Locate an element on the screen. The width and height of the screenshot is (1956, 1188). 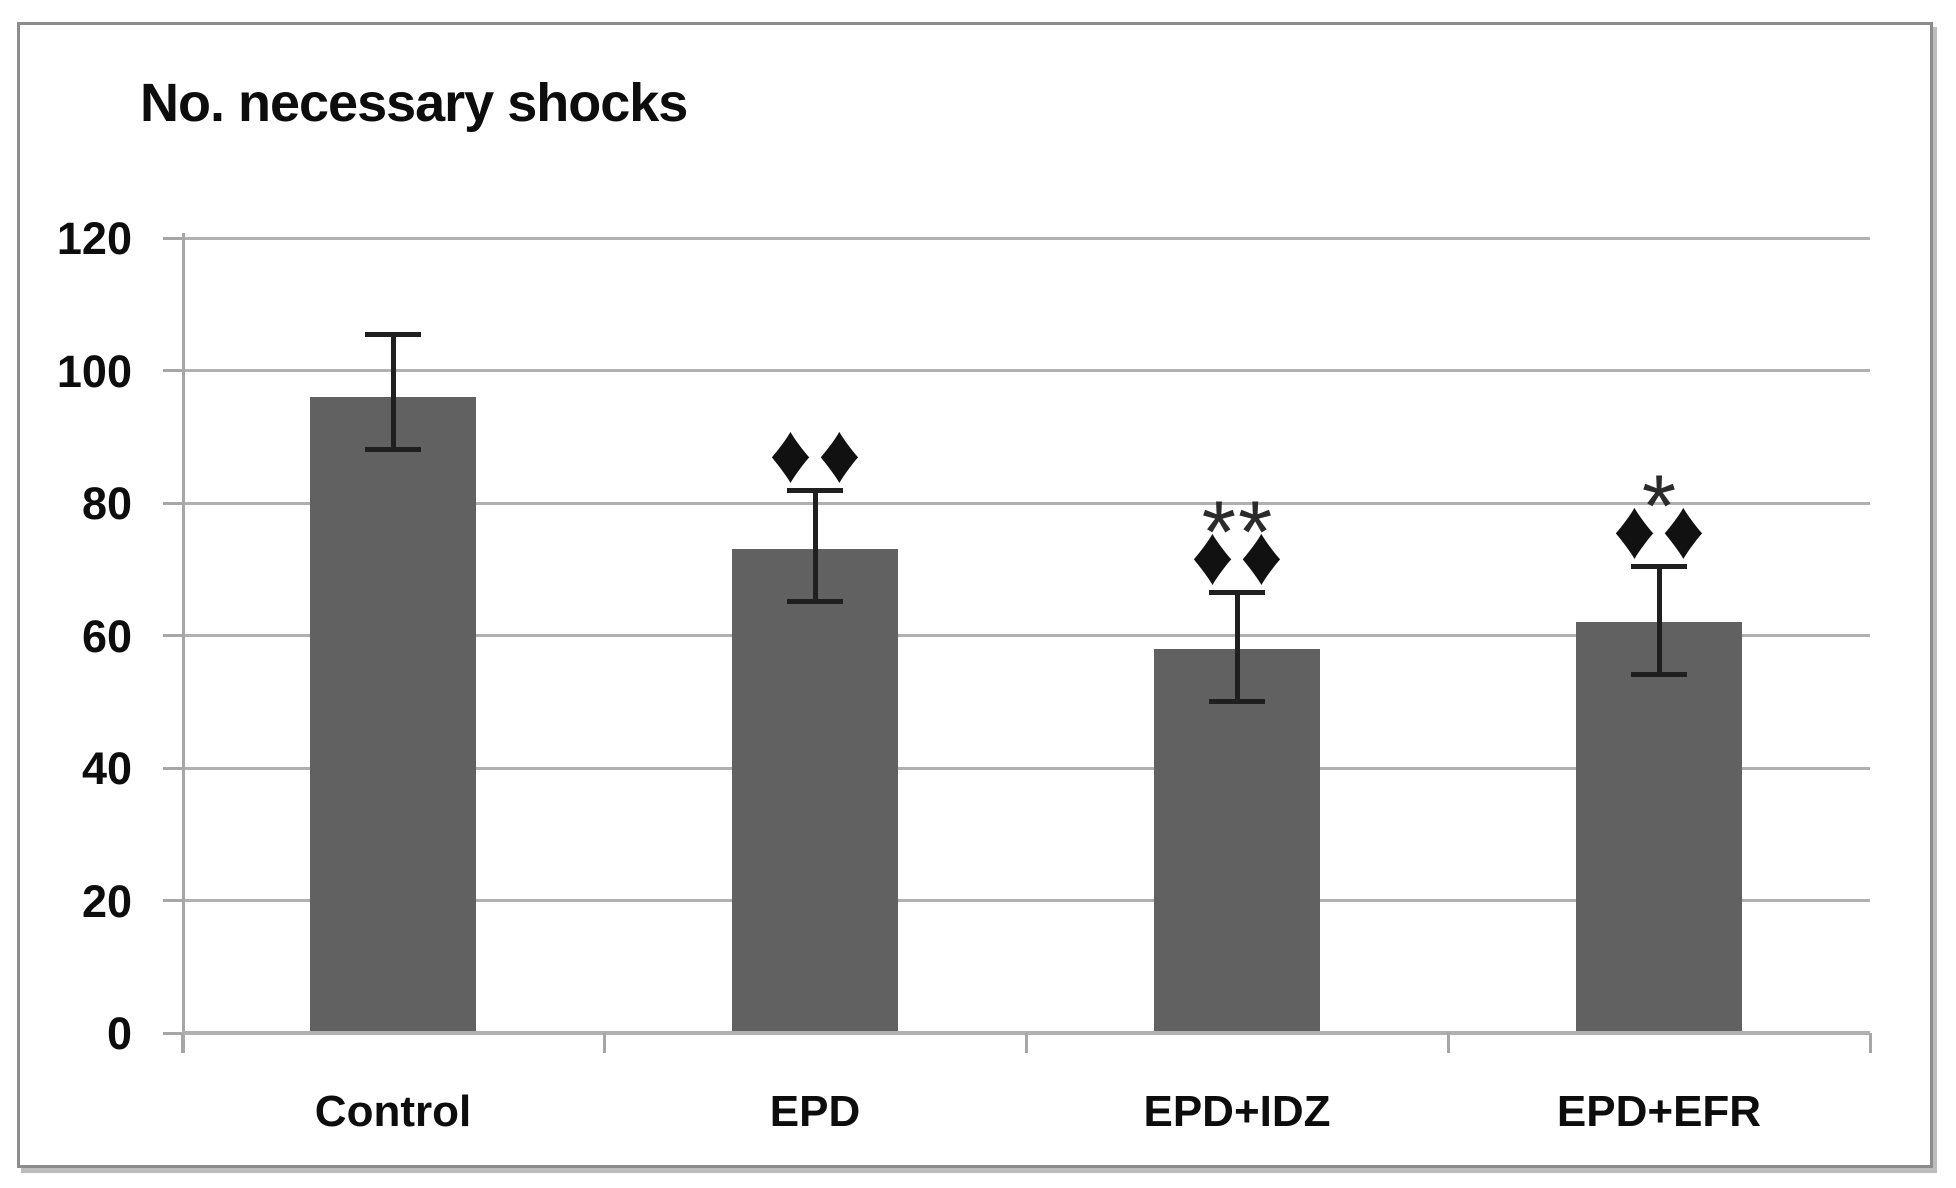
significance-annotation: ♦♦ is located at coordinates (815, 452).